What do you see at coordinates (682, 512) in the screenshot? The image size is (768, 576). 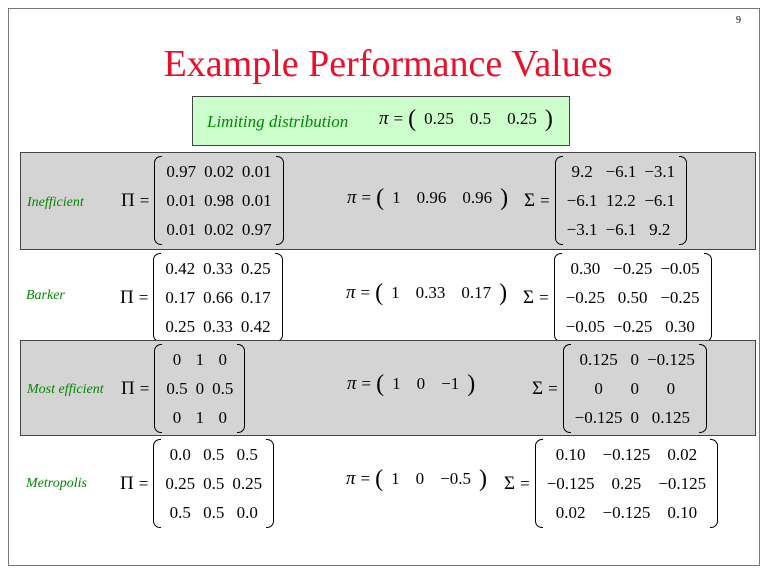 I see `matrix-cell: 0.10` at bounding box center [682, 512].